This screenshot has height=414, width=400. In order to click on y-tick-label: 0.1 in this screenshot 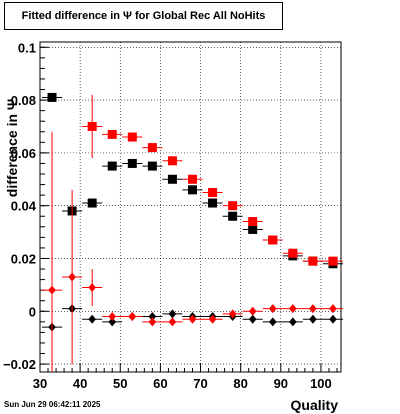, I will do `click(27, 47)`.